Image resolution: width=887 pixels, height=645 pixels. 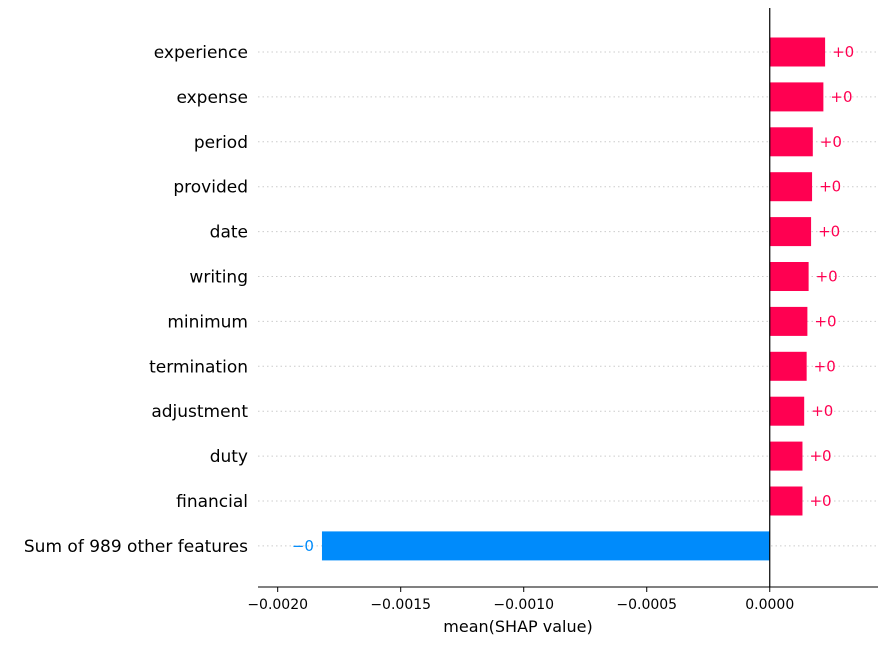 I want to click on value-label: −0, so click(x=303, y=546).